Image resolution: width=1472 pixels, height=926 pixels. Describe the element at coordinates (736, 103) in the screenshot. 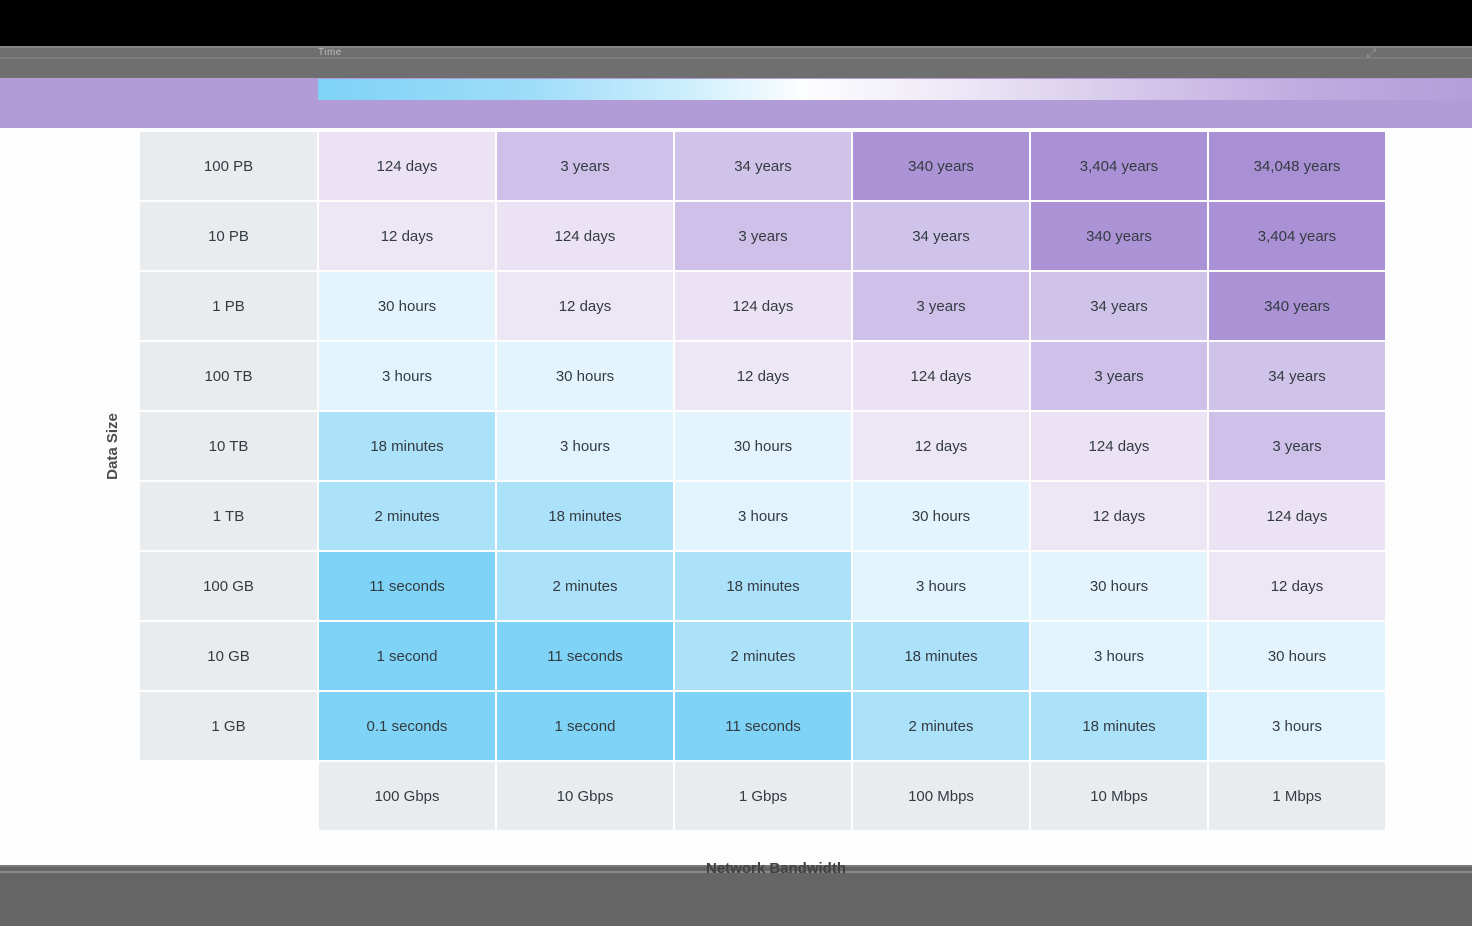

I see `legend-band` at that location.